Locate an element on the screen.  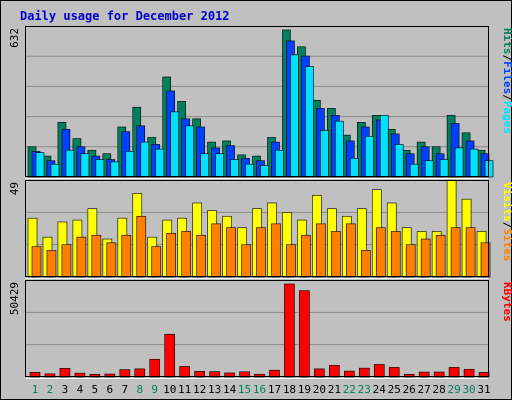
legend-item: KBytes is located at coordinates (506, 302).